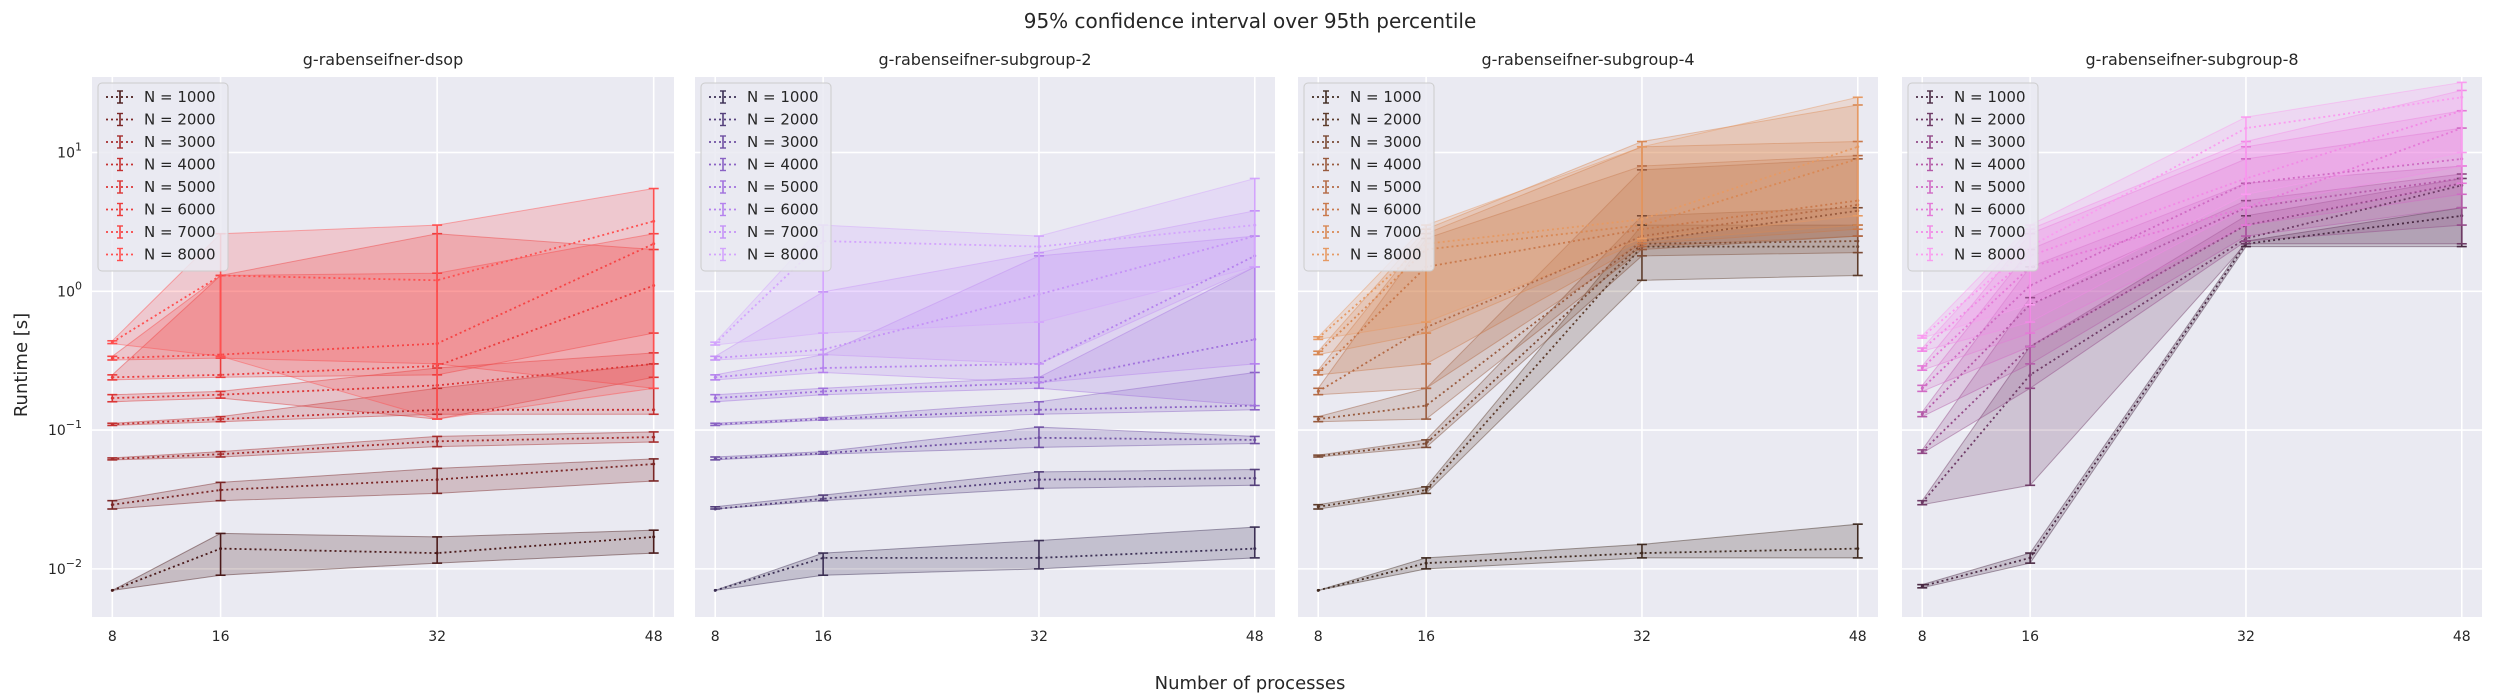 This screenshot has height=700, width=2500. Describe the element at coordinates (65, 428) in the screenshot. I see `y-tick-label: 10⁻¹` at that location.